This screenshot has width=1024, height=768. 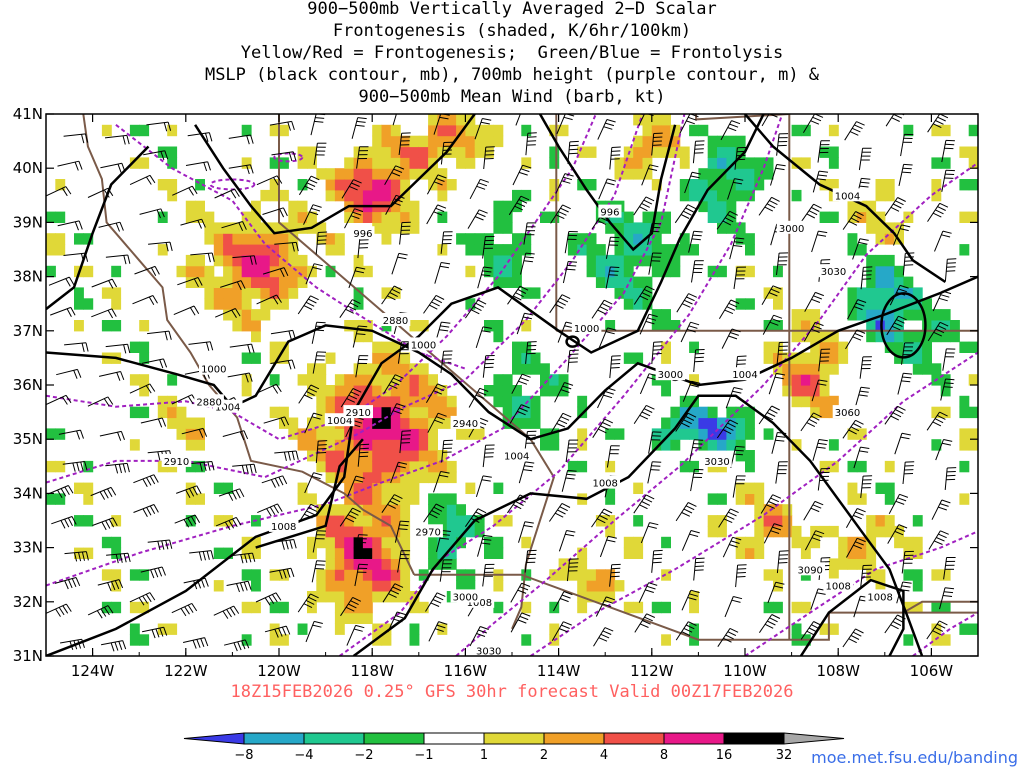 What do you see at coordinates (932, 671) in the screenshot?
I see `lon-tick-label: 106W` at bounding box center [932, 671].